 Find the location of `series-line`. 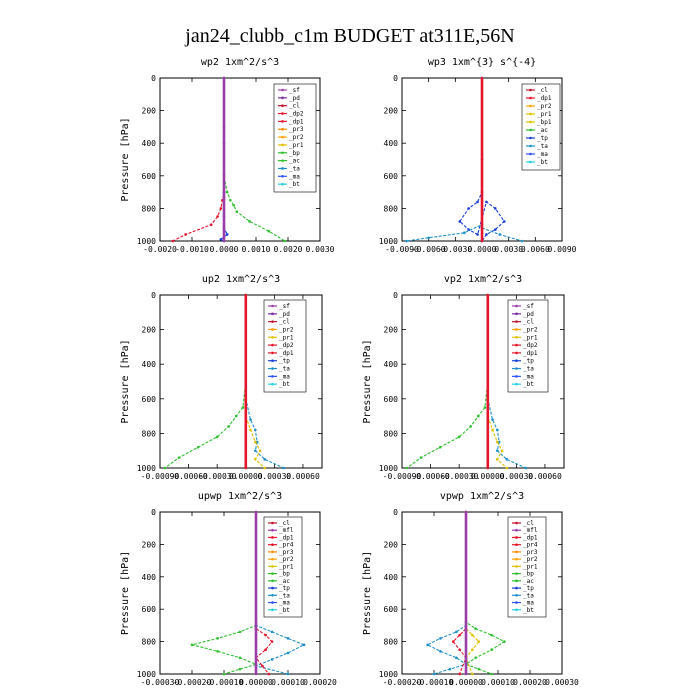

series-line is located at coordinates (502, 234).